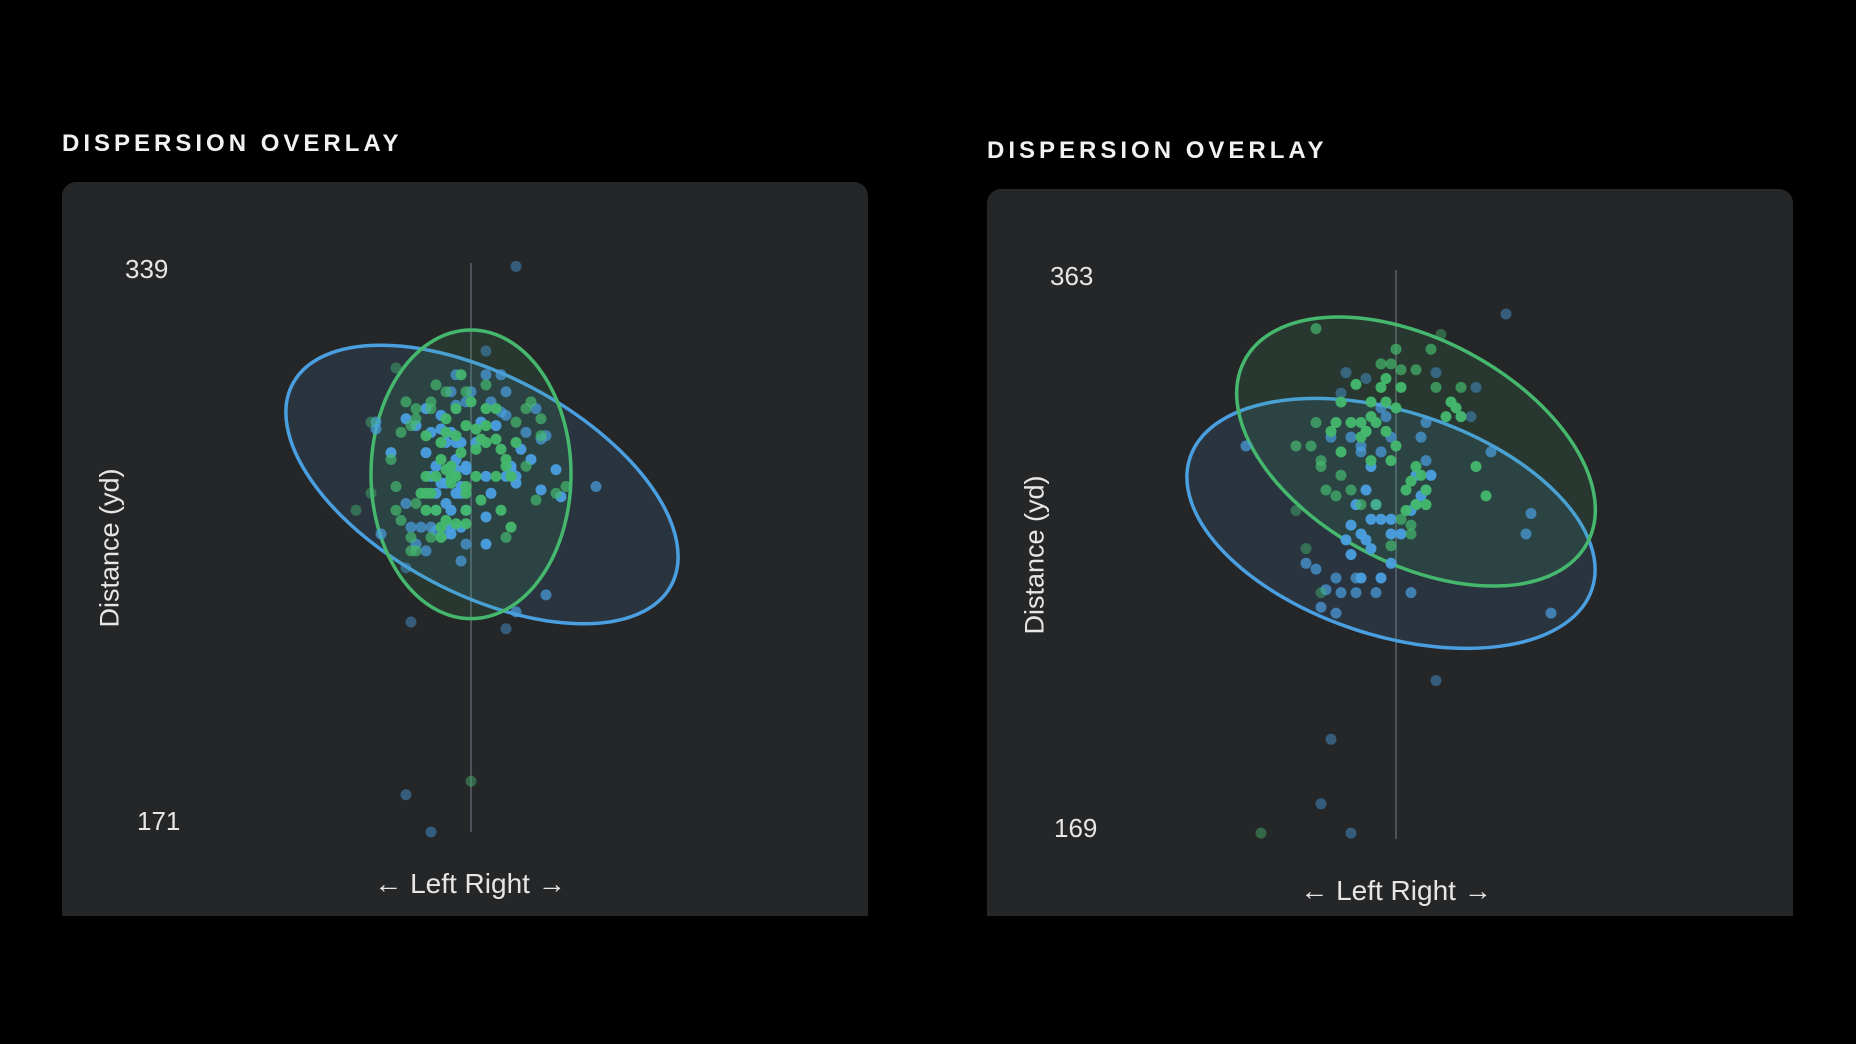  I want to click on blue-dispersion-ellipse, so click(482, 484).